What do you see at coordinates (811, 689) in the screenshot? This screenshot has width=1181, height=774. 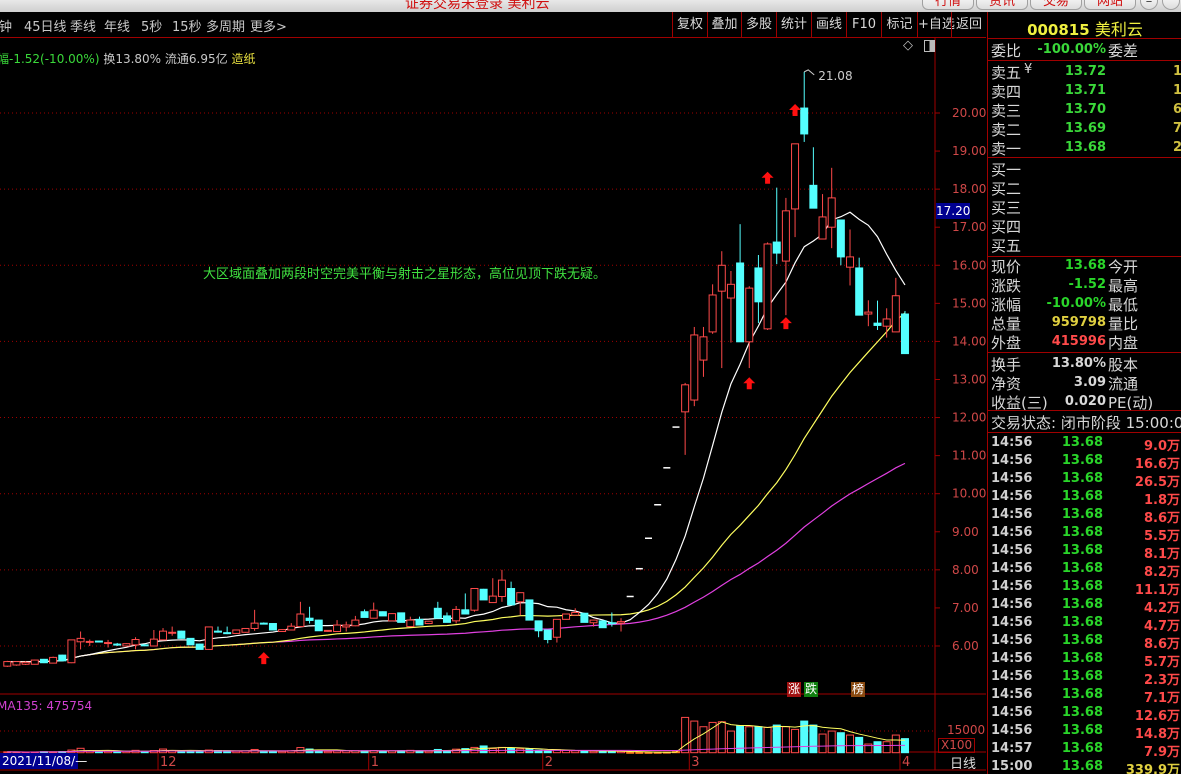 I see `badge-fall: 跌` at bounding box center [811, 689].